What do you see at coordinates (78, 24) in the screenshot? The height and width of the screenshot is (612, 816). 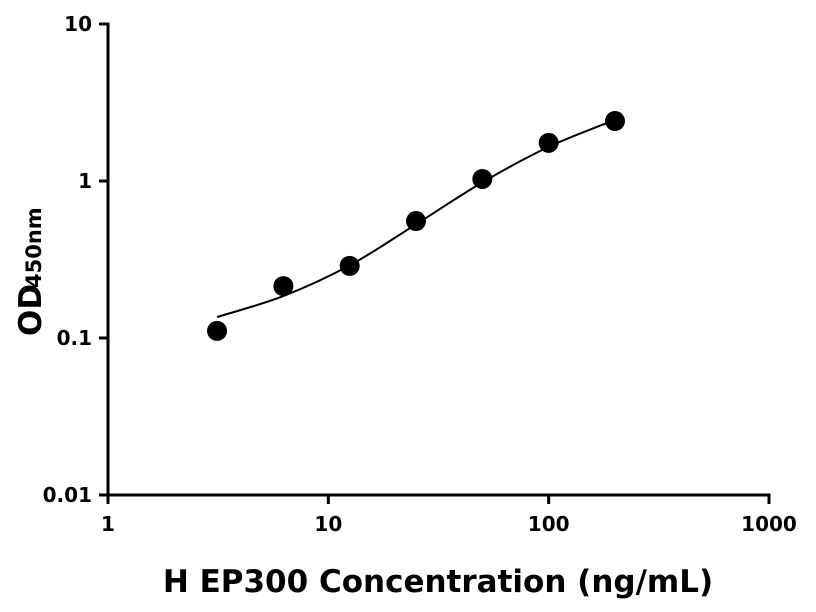 I see `y-tick-label: 10` at bounding box center [78, 24].